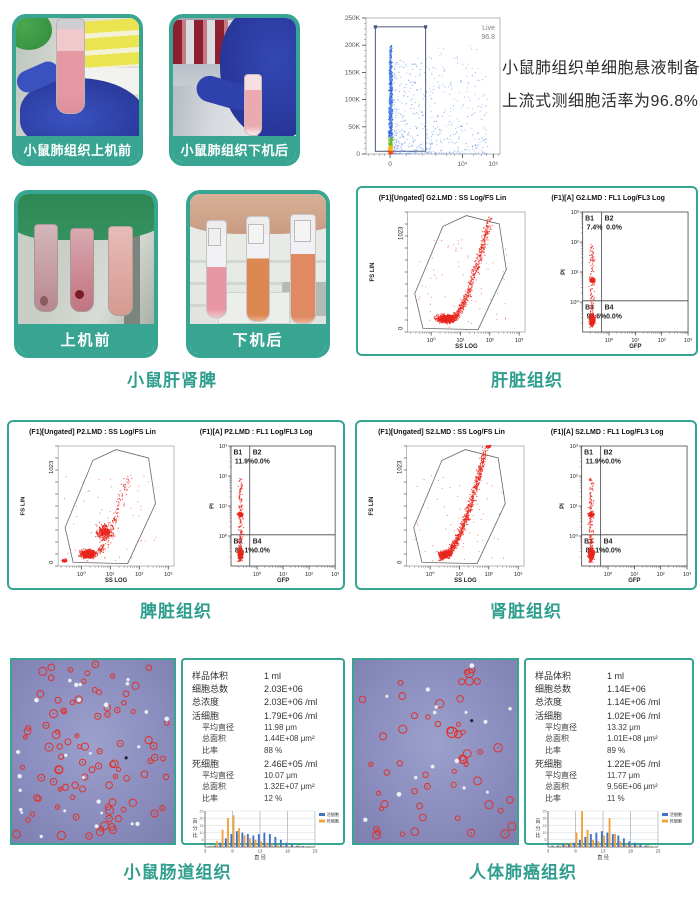  Describe the element at coordinates (623, 775) in the screenshot. I see `stat-value: 11.77 μm` at that location.